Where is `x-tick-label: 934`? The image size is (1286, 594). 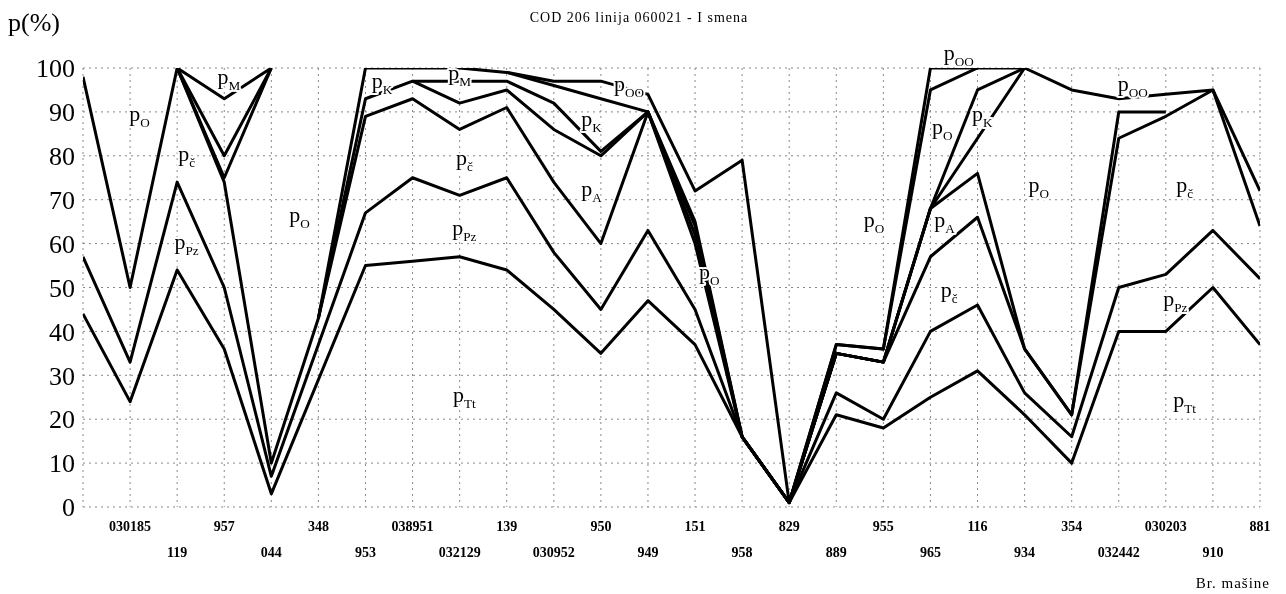
x-tick-label: 934 is located at coordinates (1025, 552).